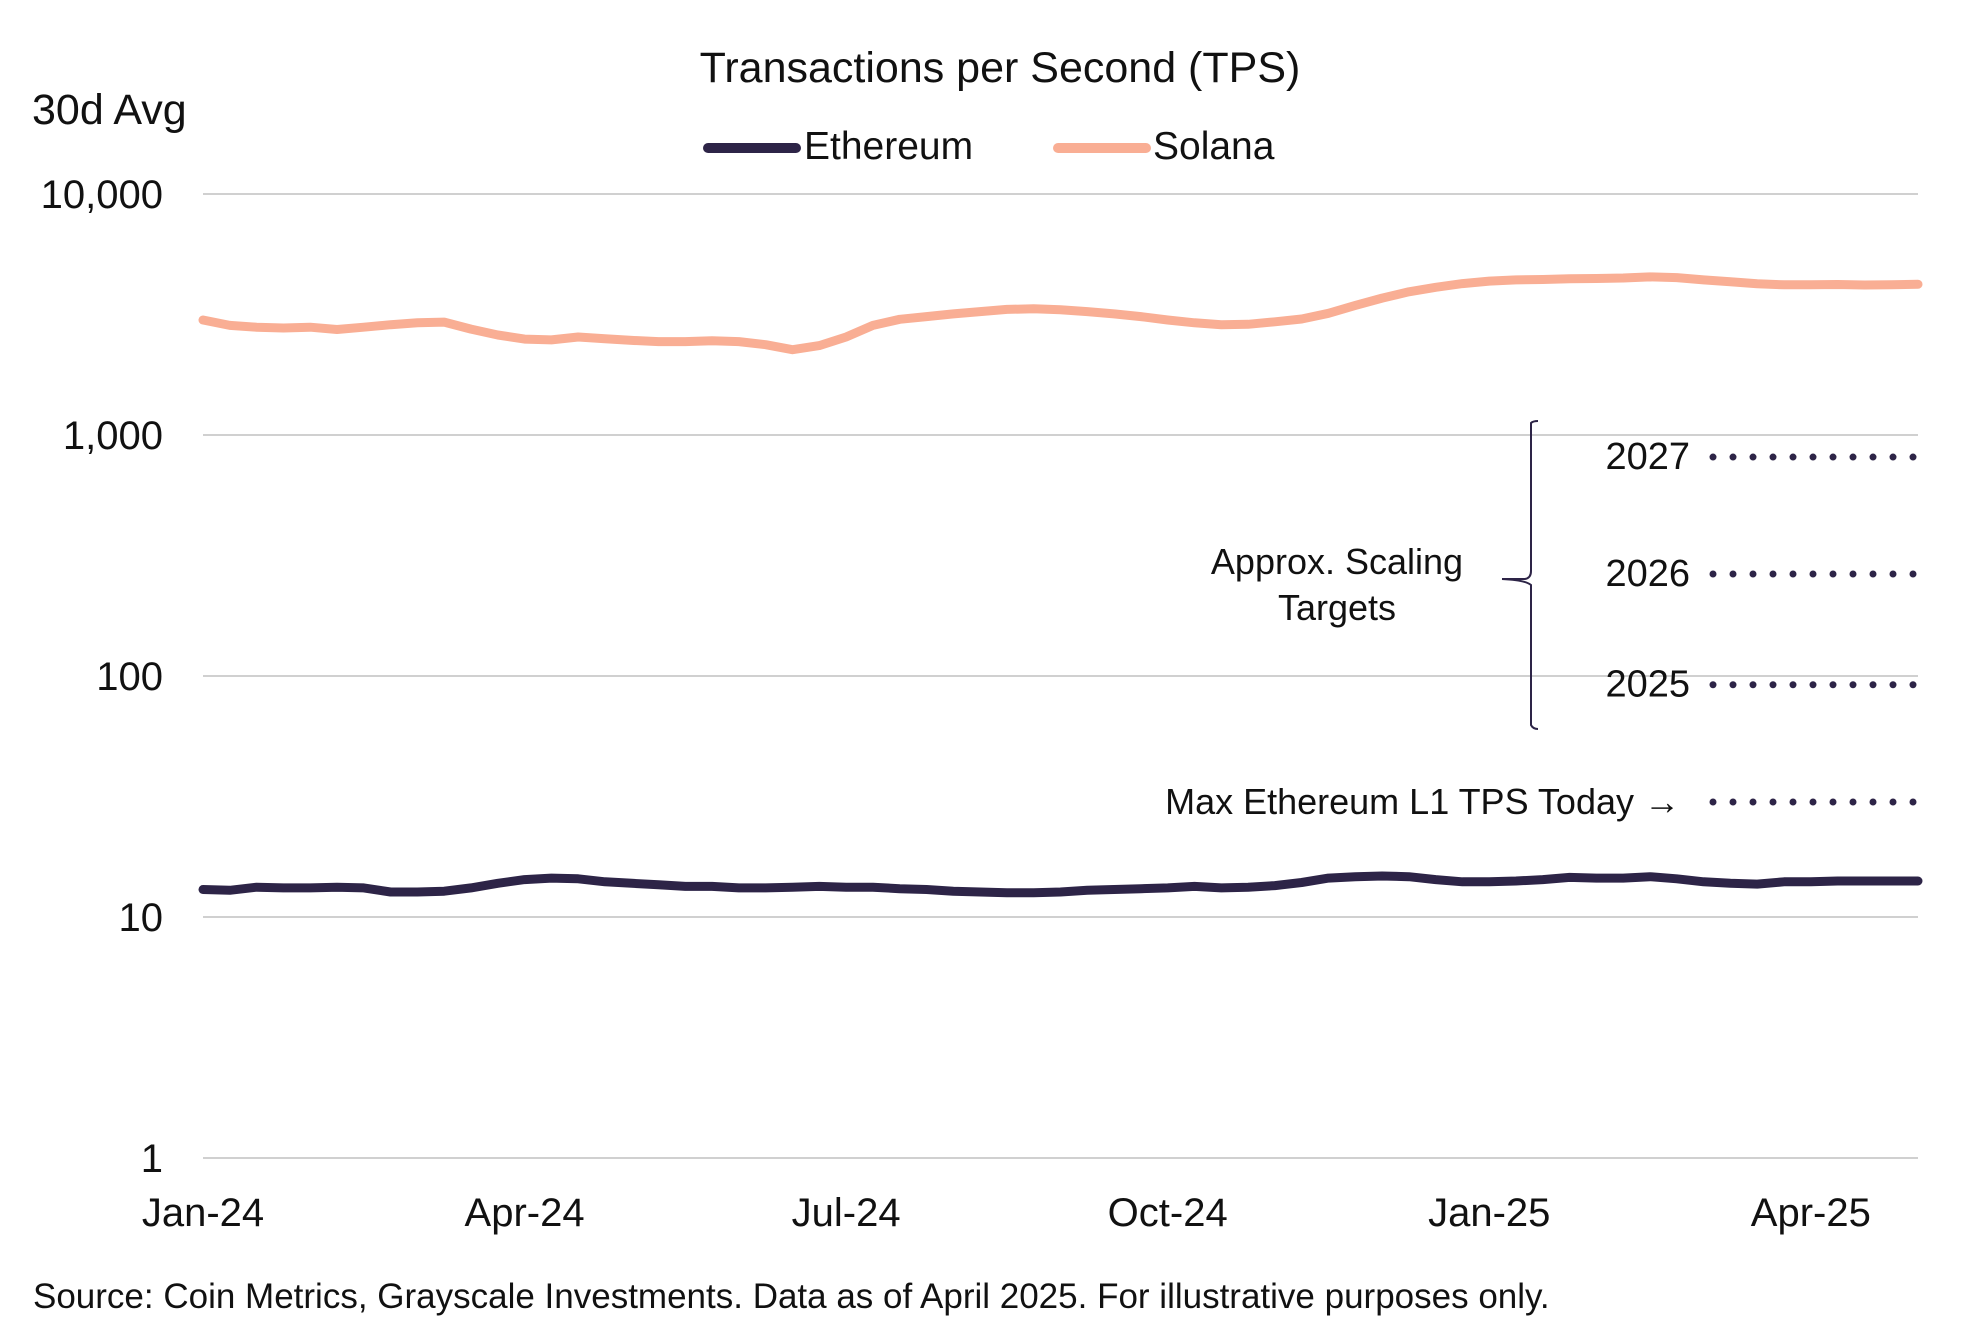 The width and height of the screenshot is (1980, 1321). Describe the element at coordinates (989, 146) in the screenshot. I see `legend: Ethereum Solana` at that location.